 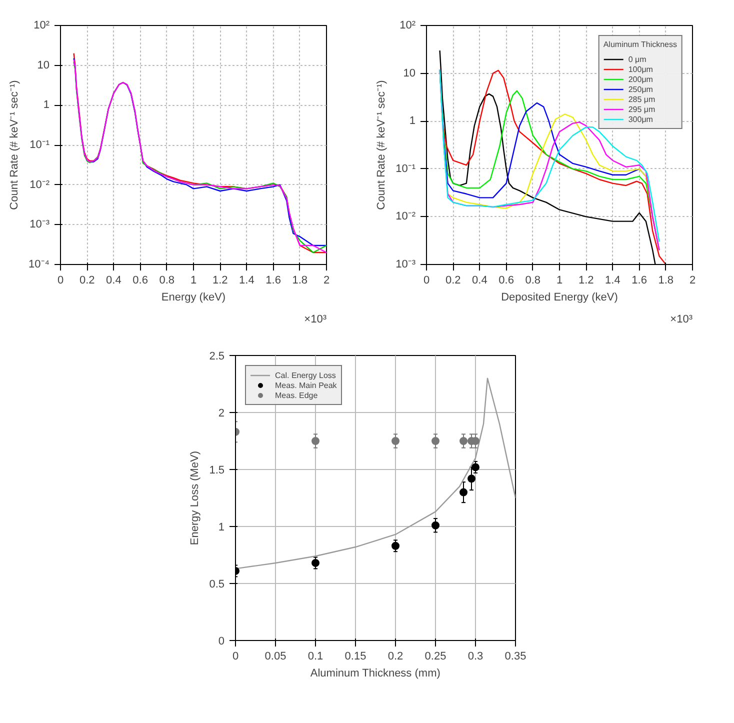 What do you see at coordinates (515, 656) in the screenshot?
I see `x-tick-label: 0.35` at bounding box center [515, 656].